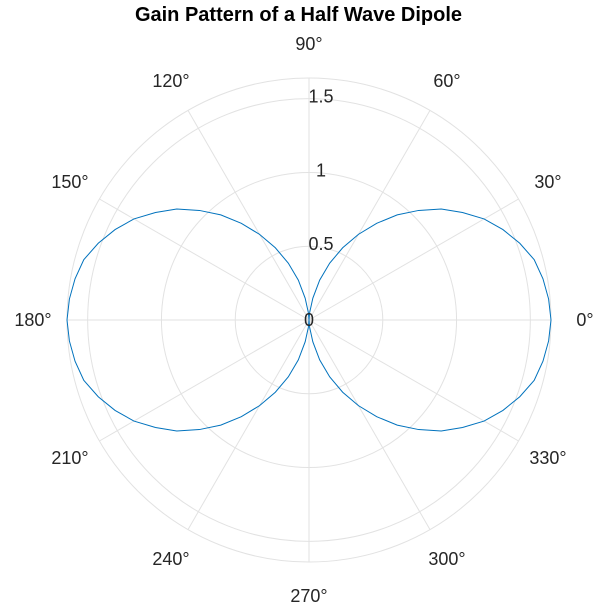  I want to click on theta-tick-label: 0°, so click(584, 320).